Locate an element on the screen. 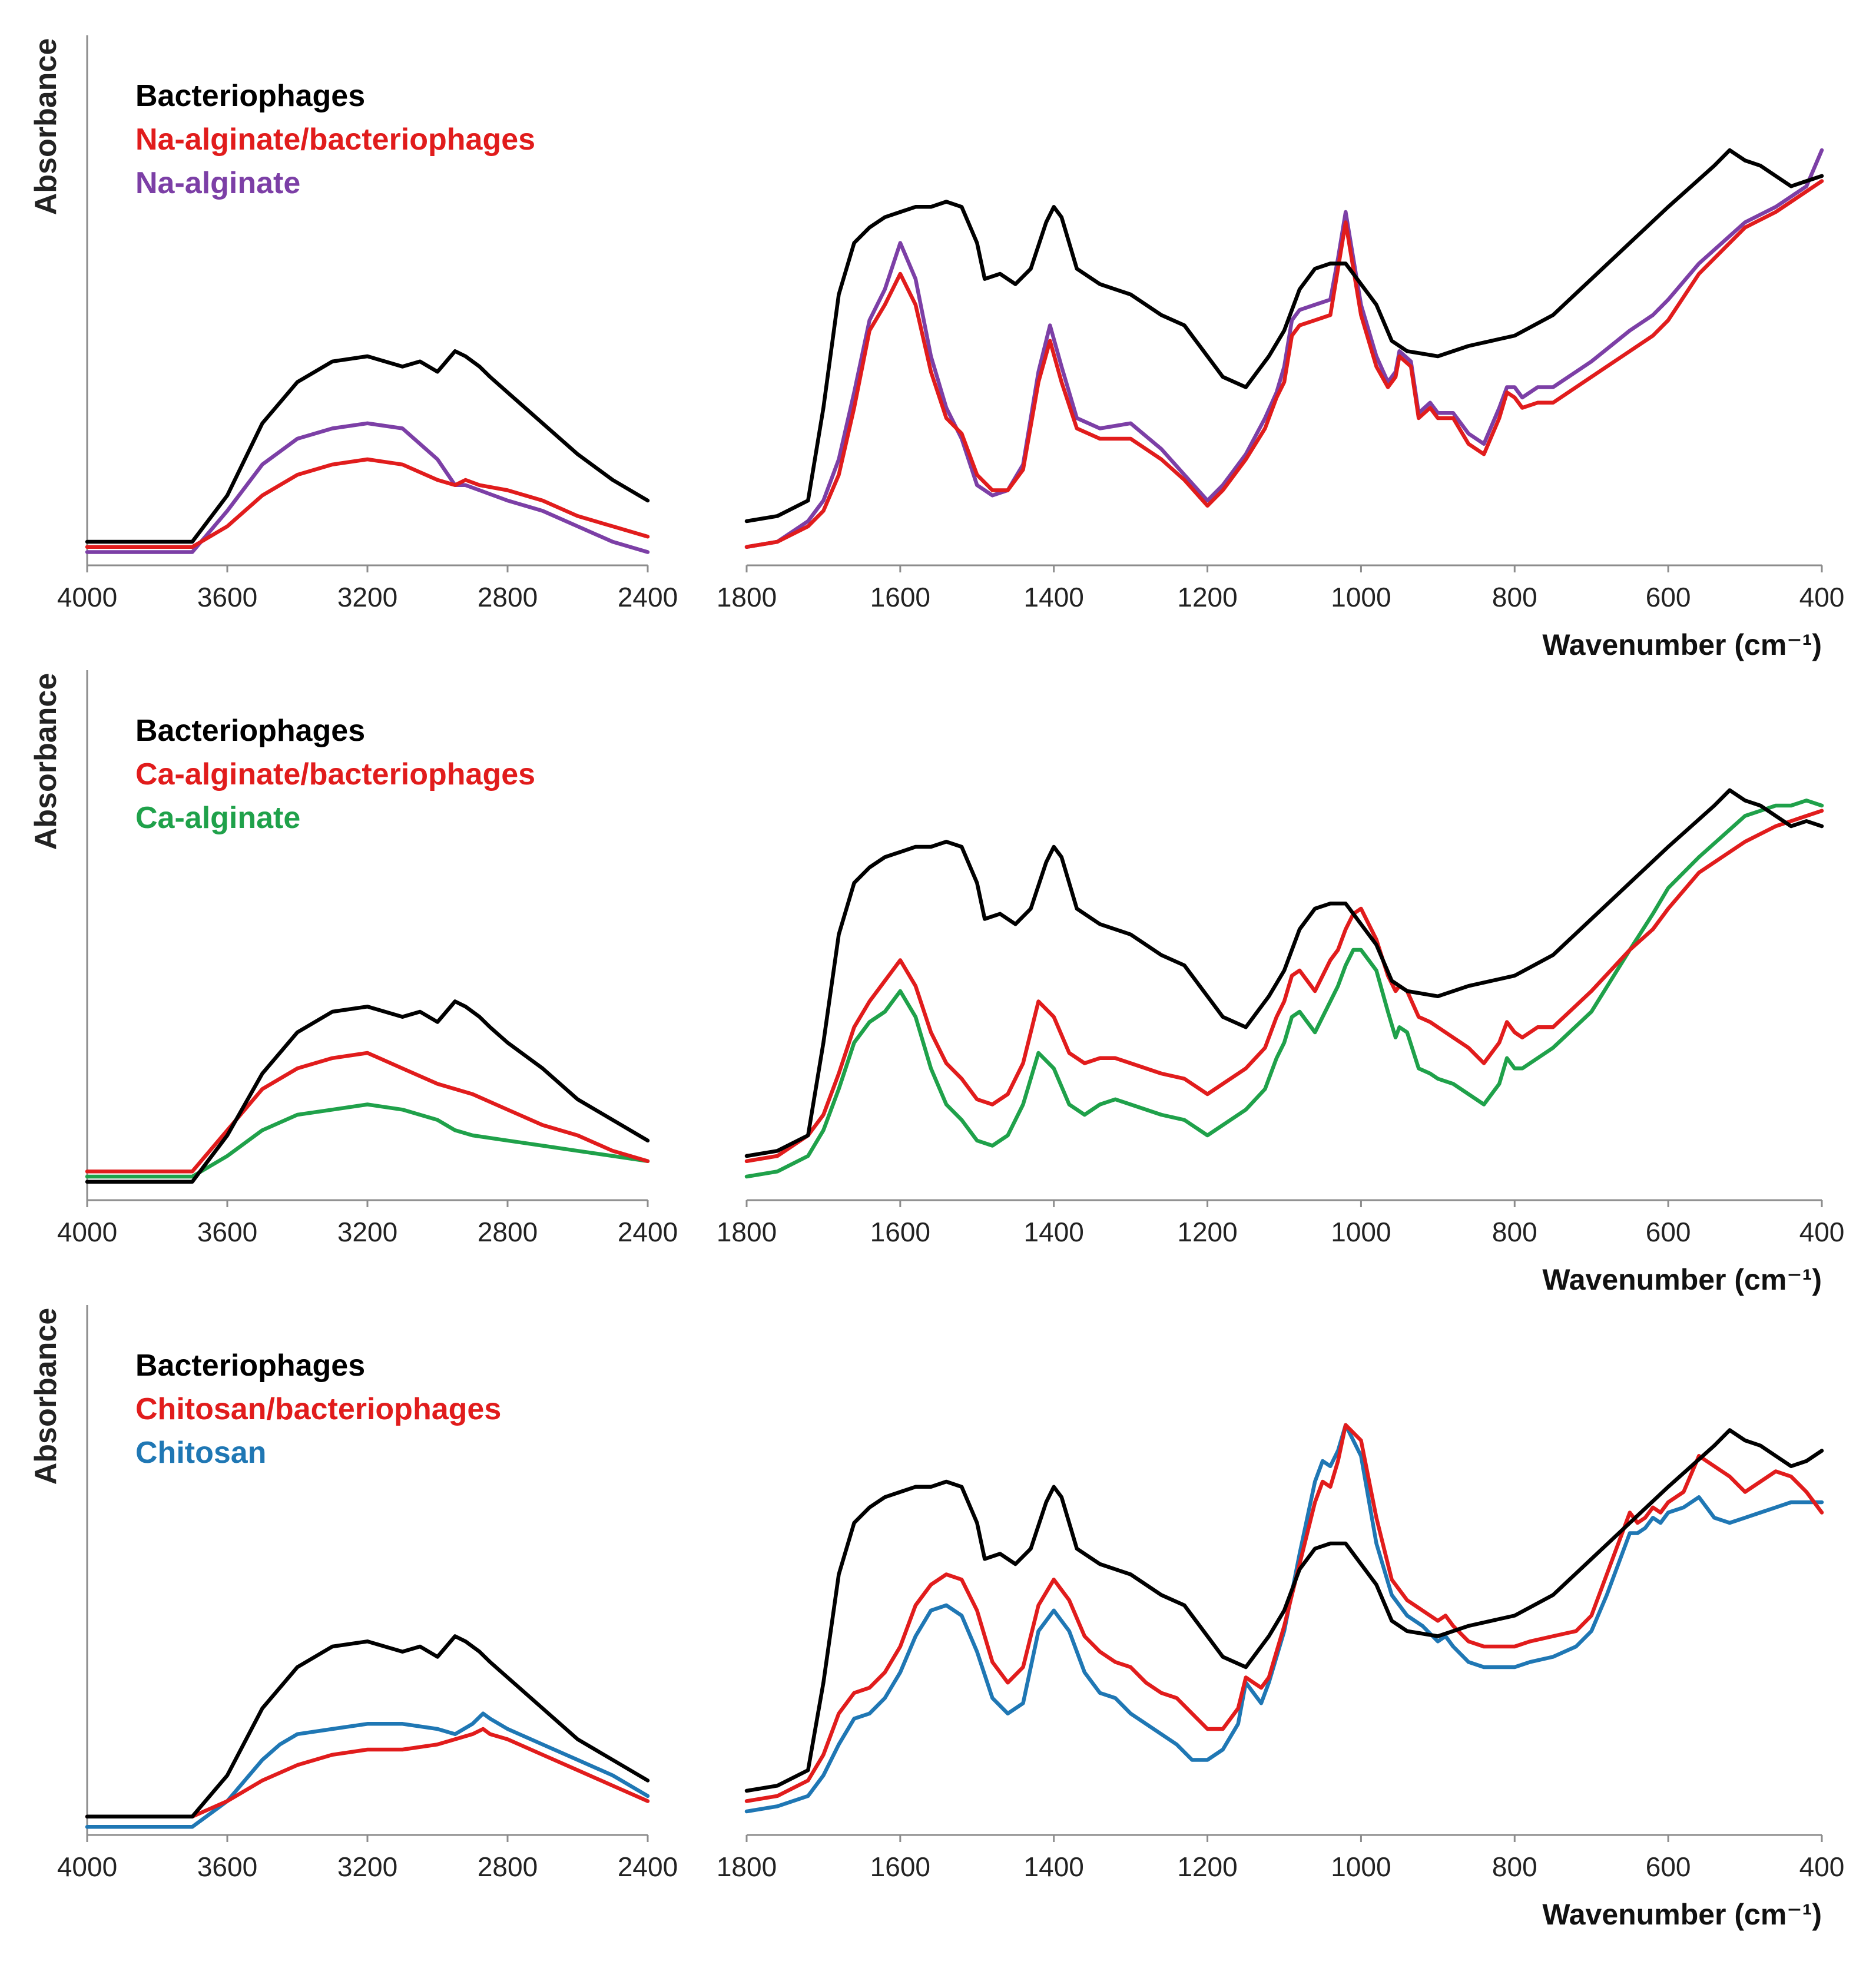  series-na-alginate-right is located at coordinates (1284, 348).